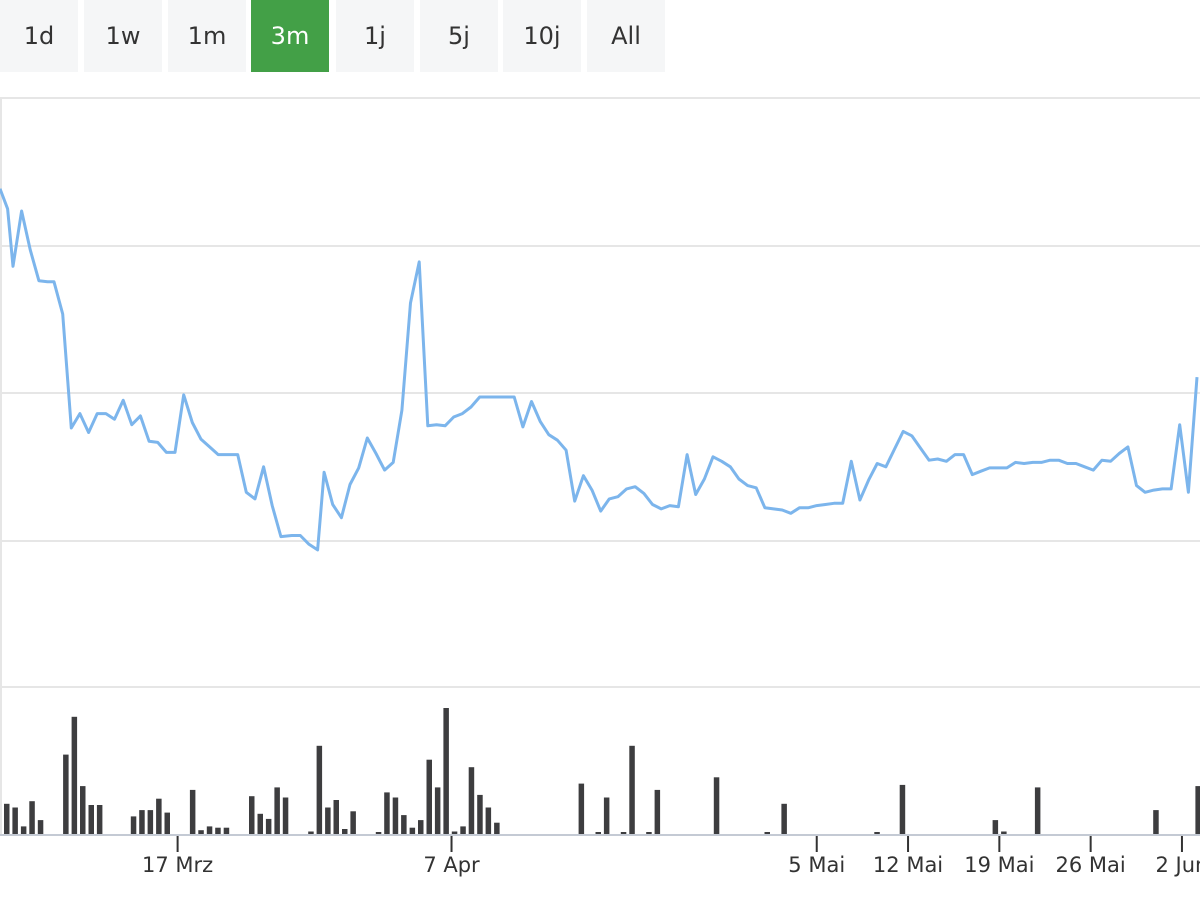  What do you see at coordinates (375, 36) in the screenshot?
I see `range-tab-1j: 1j` at bounding box center [375, 36].